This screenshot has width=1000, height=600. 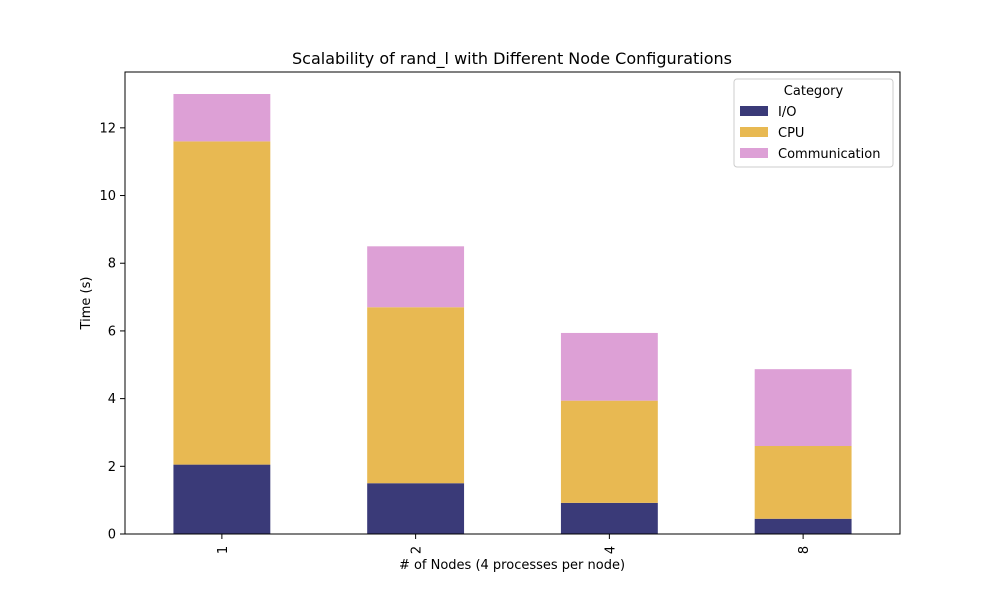 What do you see at coordinates (754, 153) in the screenshot?
I see `legend-swatch-communication` at bounding box center [754, 153].